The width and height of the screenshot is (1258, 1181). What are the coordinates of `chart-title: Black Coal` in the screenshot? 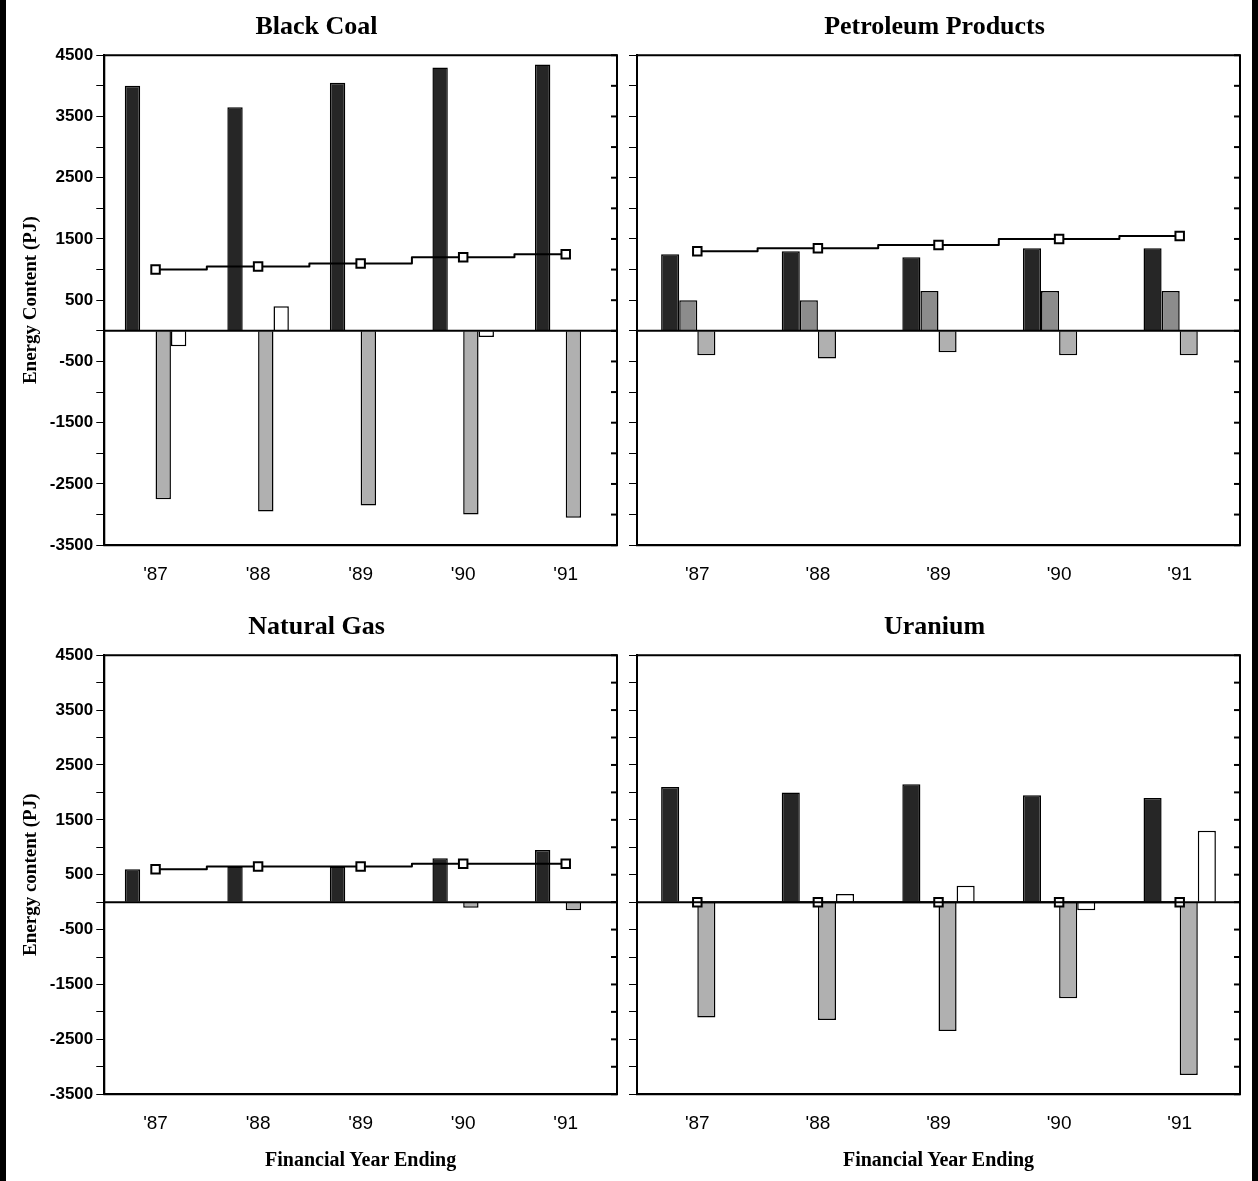 It's located at (316, 26).